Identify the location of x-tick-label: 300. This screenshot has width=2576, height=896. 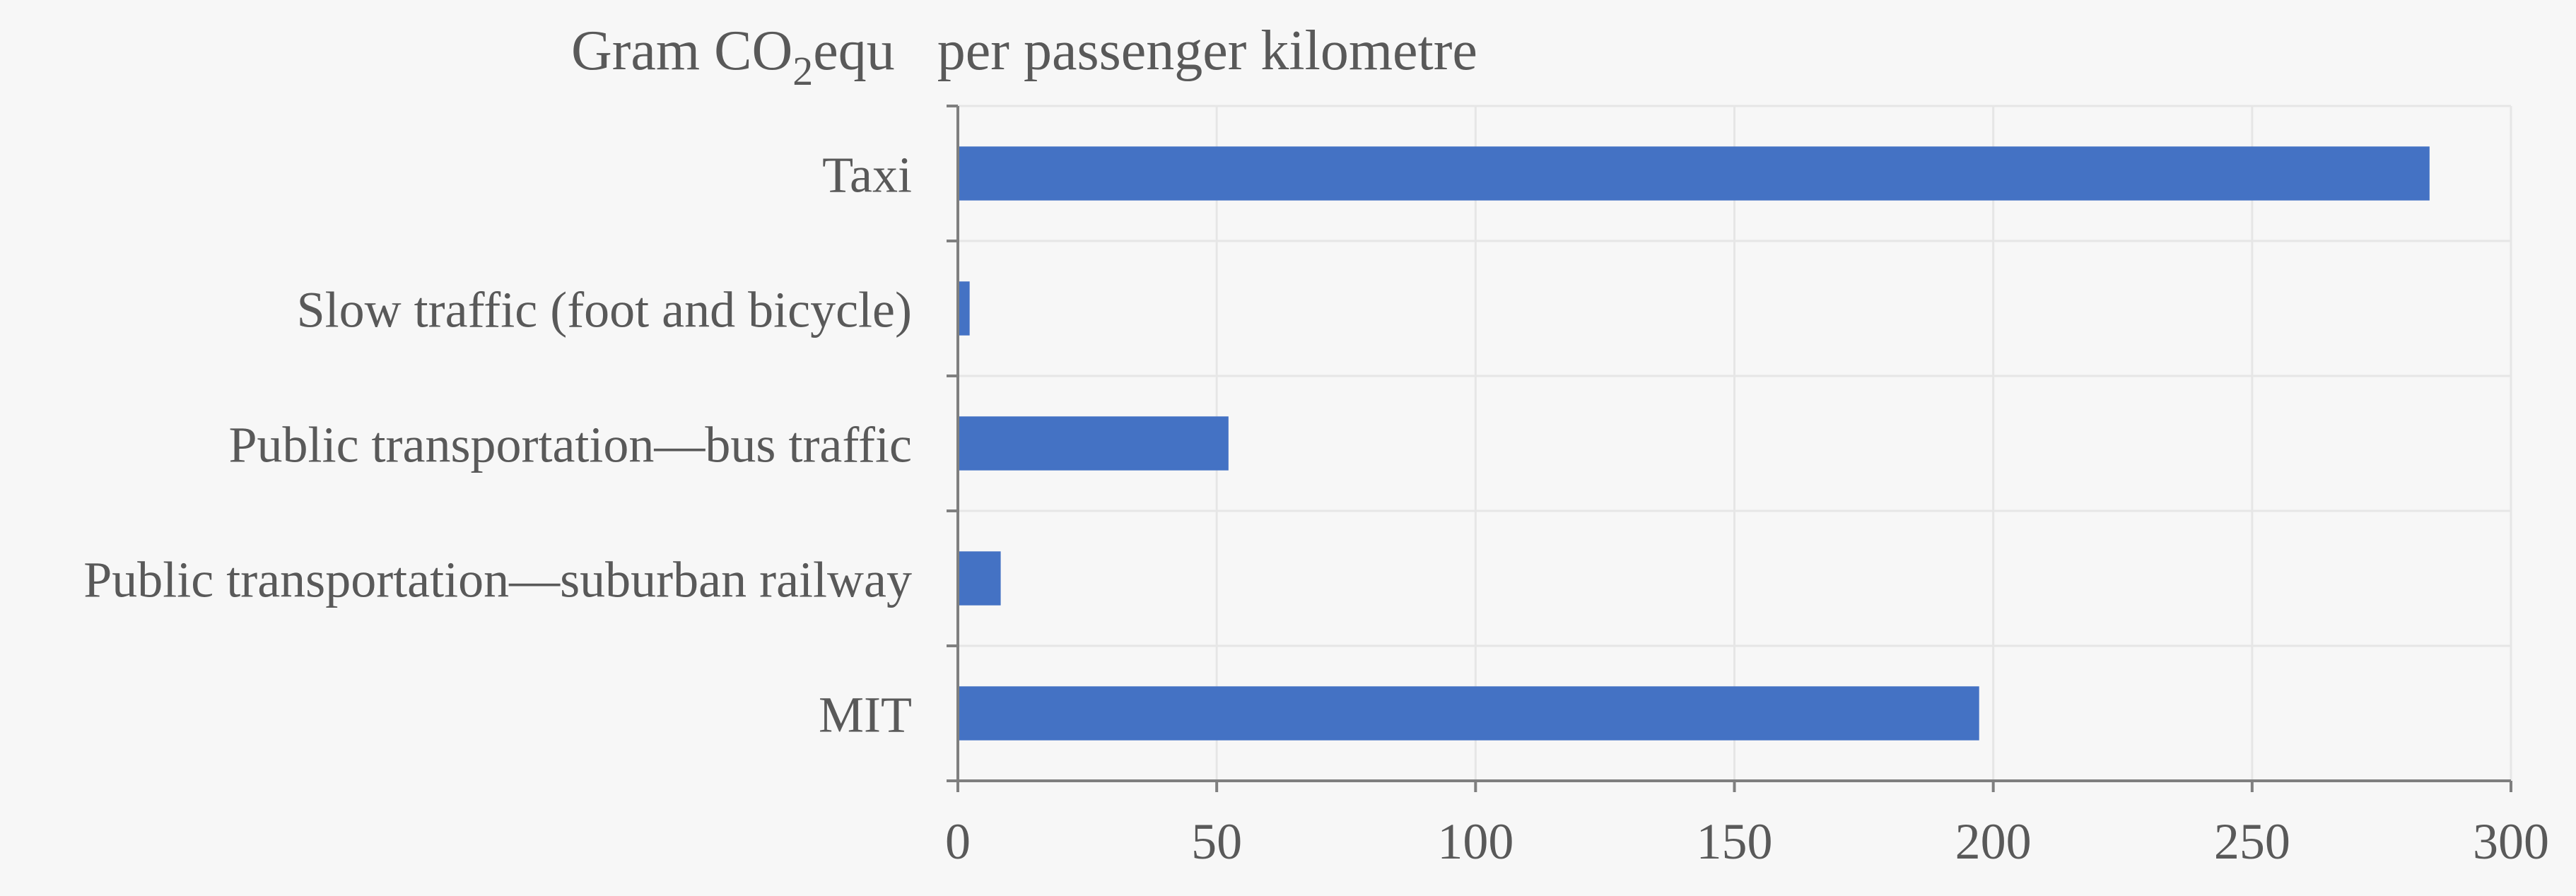
(2511, 842).